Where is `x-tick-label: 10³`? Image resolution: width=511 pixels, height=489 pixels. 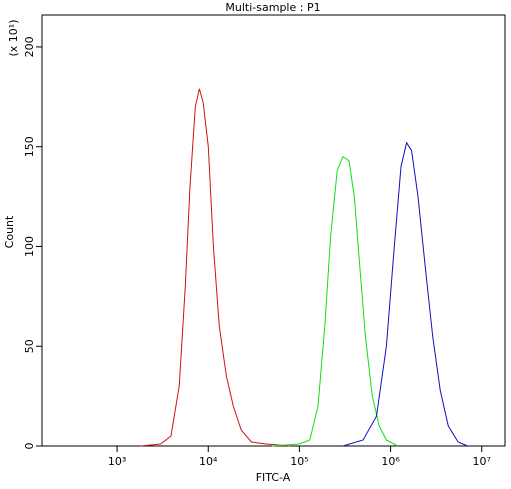
x-tick-label: 10³ is located at coordinates (117, 461).